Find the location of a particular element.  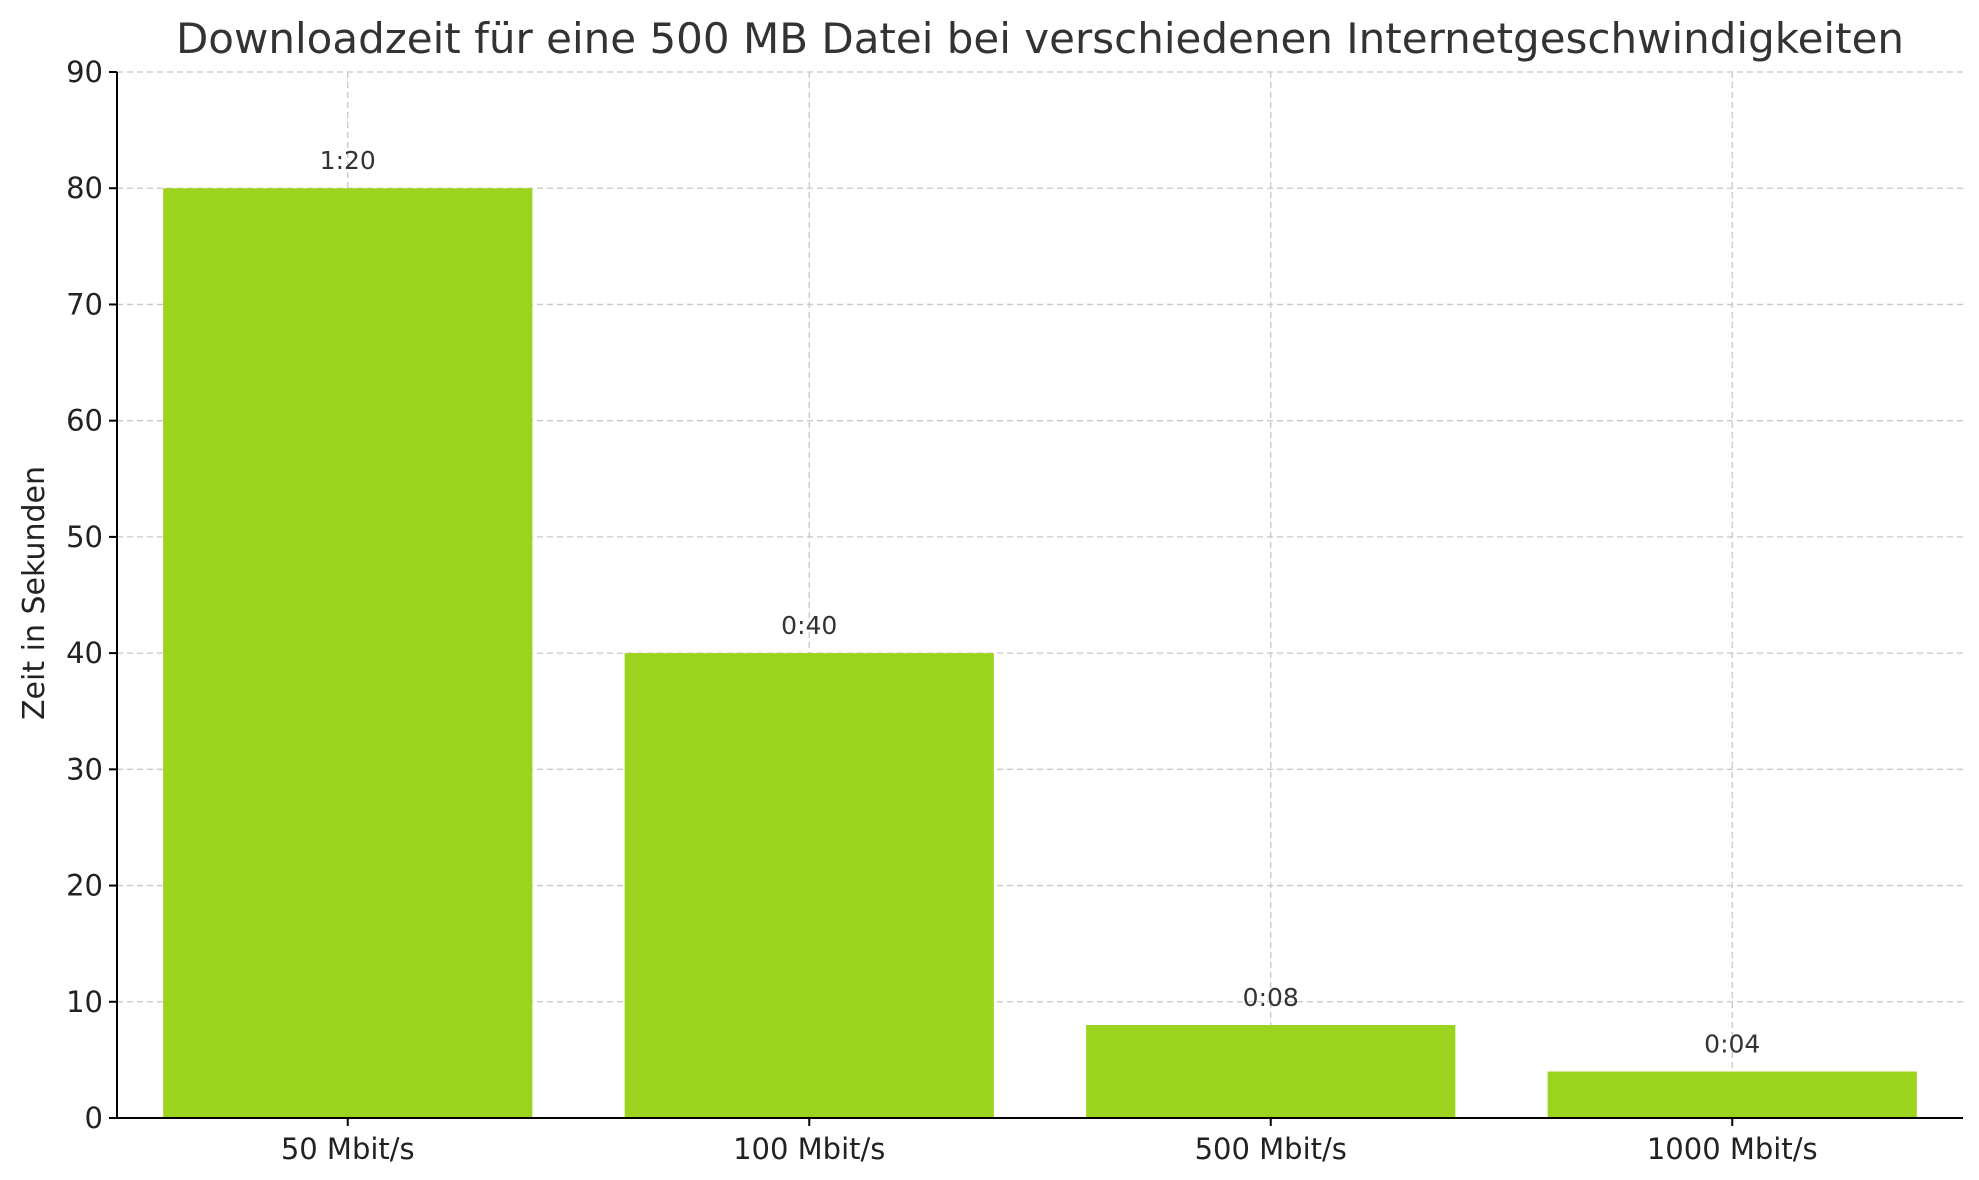

y-tick-label: 10 is located at coordinates (84, 1002).